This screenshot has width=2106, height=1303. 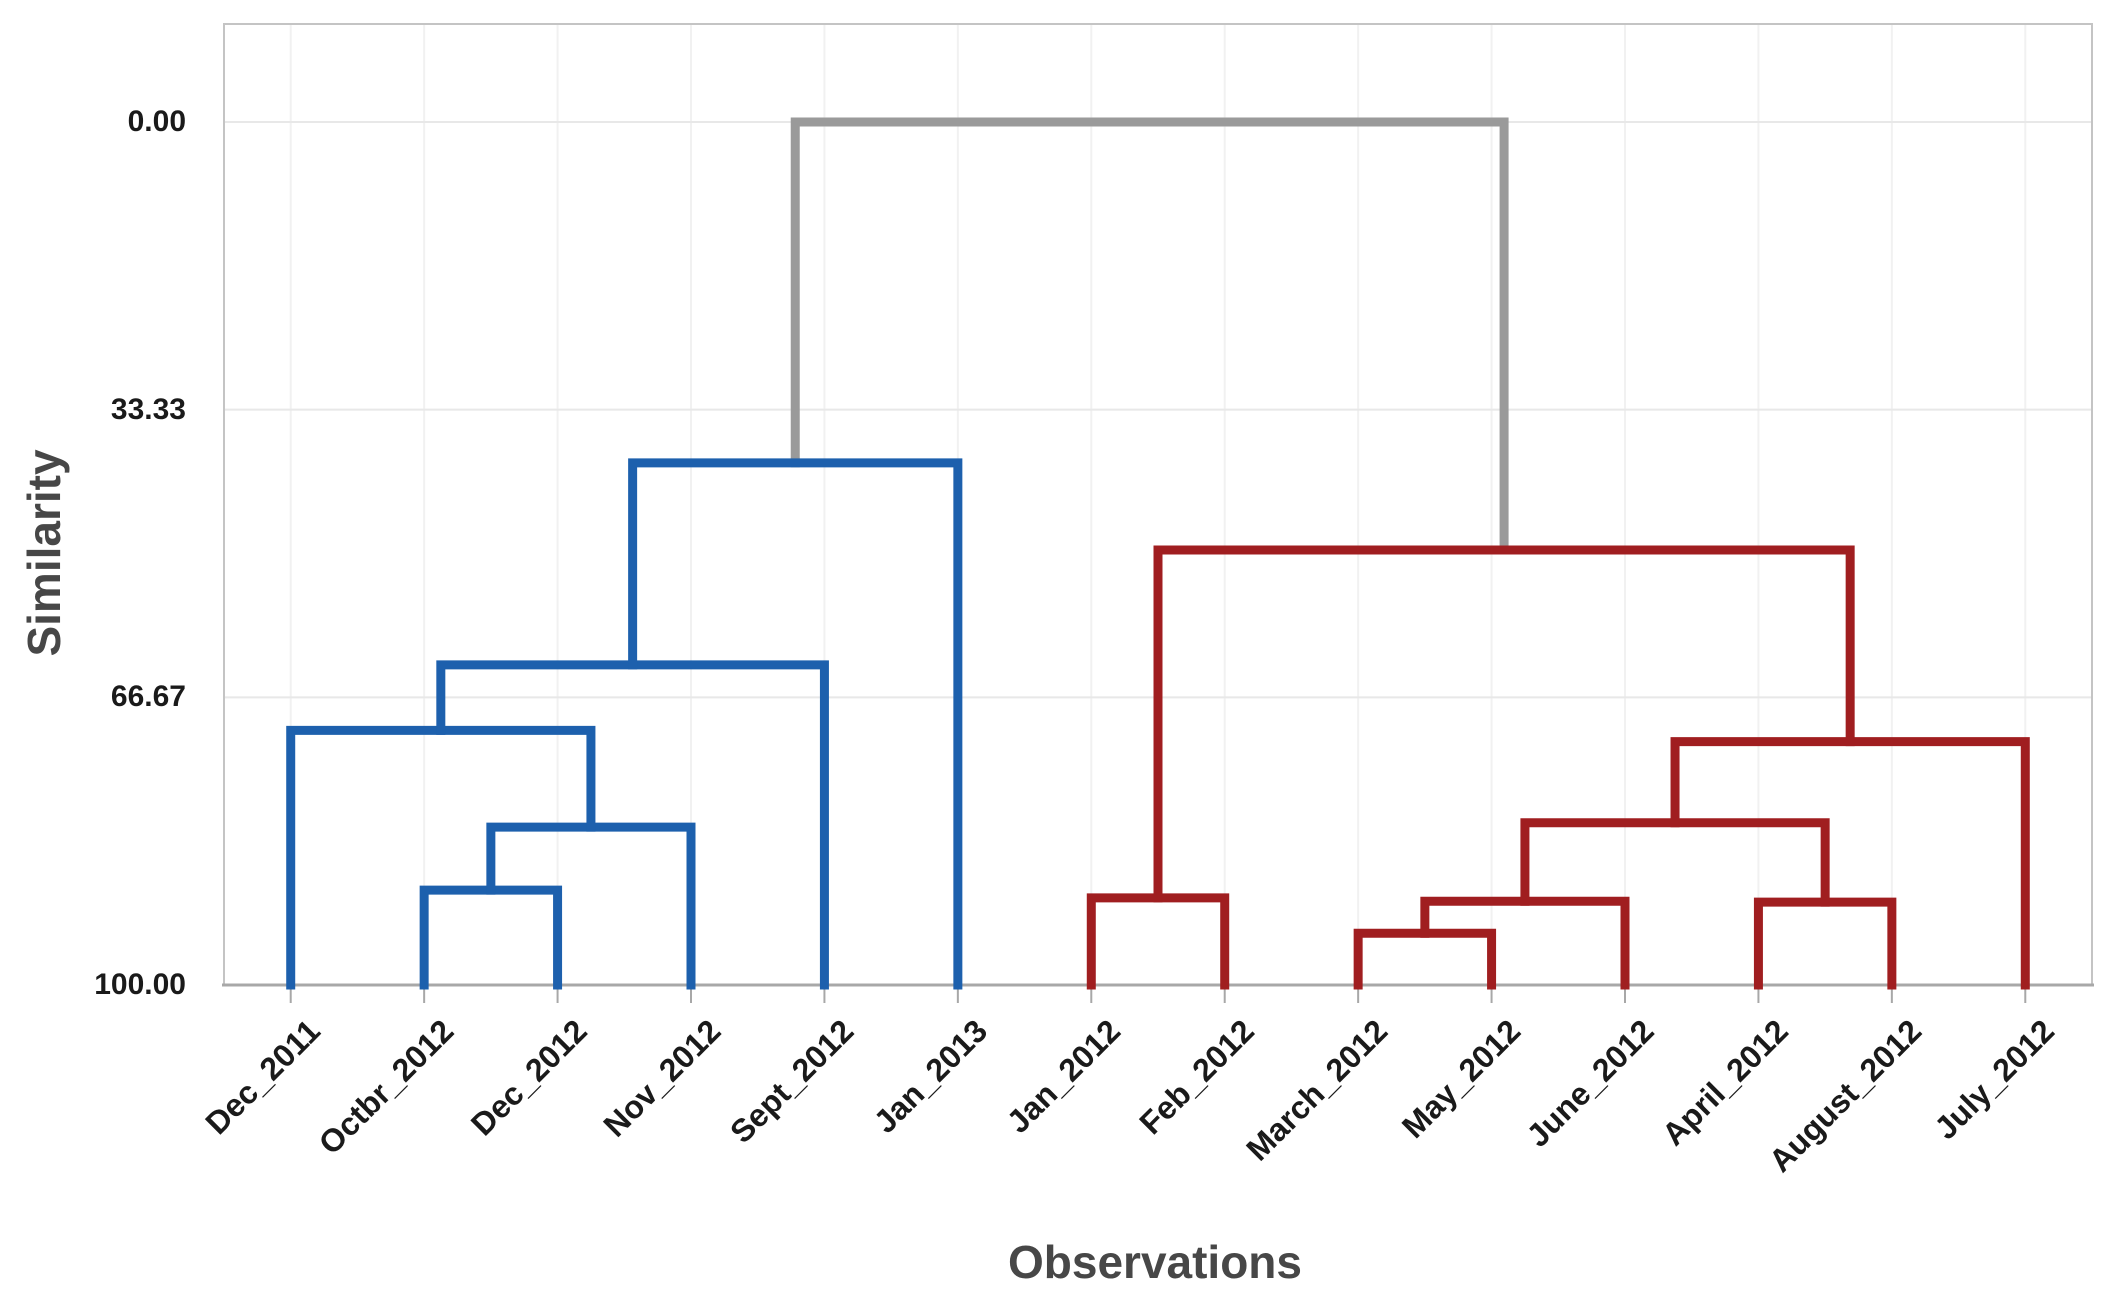 What do you see at coordinates (1155, 1262) in the screenshot?
I see `x-axis-title: Observations` at bounding box center [1155, 1262].